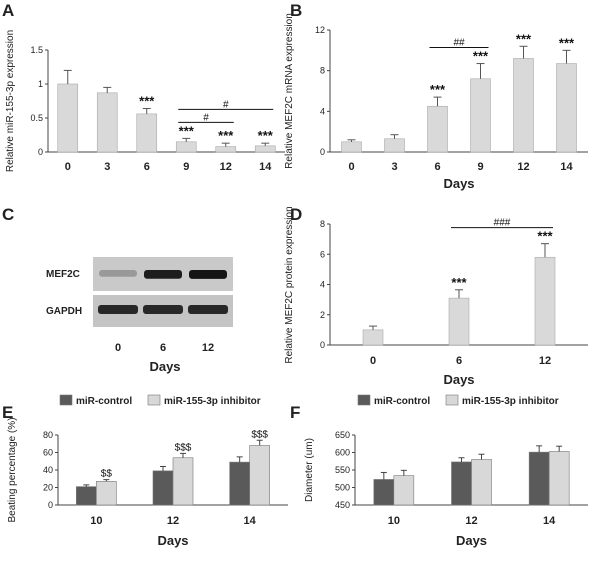  What do you see at coordinates (7, 412) in the screenshot?
I see `panel-letter-e: E` at bounding box center [7, 412].